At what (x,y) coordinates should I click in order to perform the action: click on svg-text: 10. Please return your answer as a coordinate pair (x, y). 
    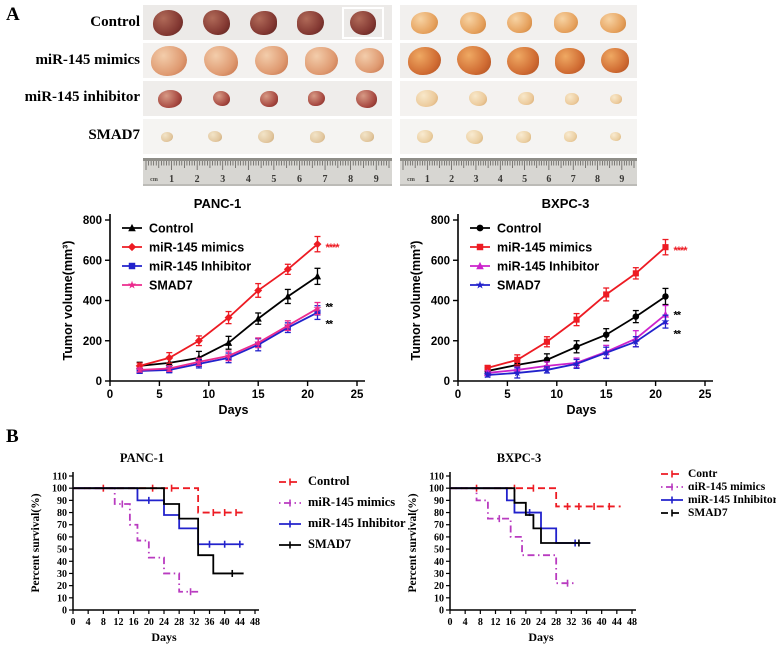
    Looking at the image, I should click on (439, 598).